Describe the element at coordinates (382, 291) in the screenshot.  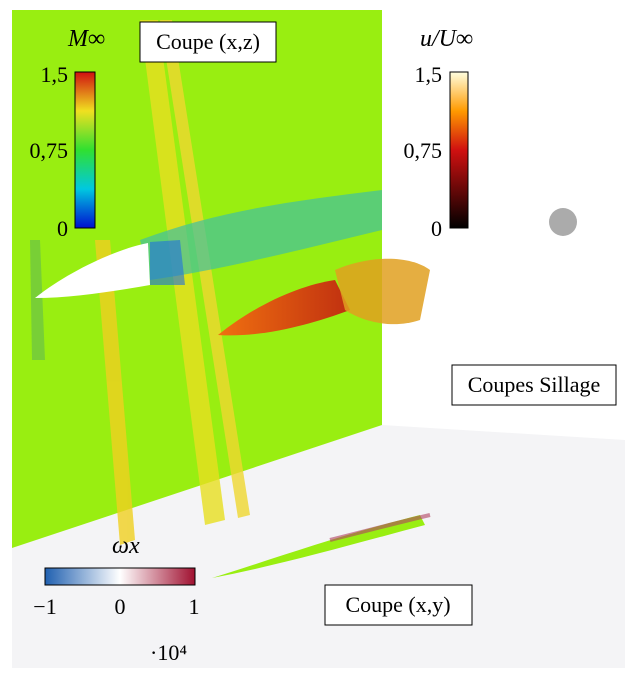
I see `vortex-wake` at that location.